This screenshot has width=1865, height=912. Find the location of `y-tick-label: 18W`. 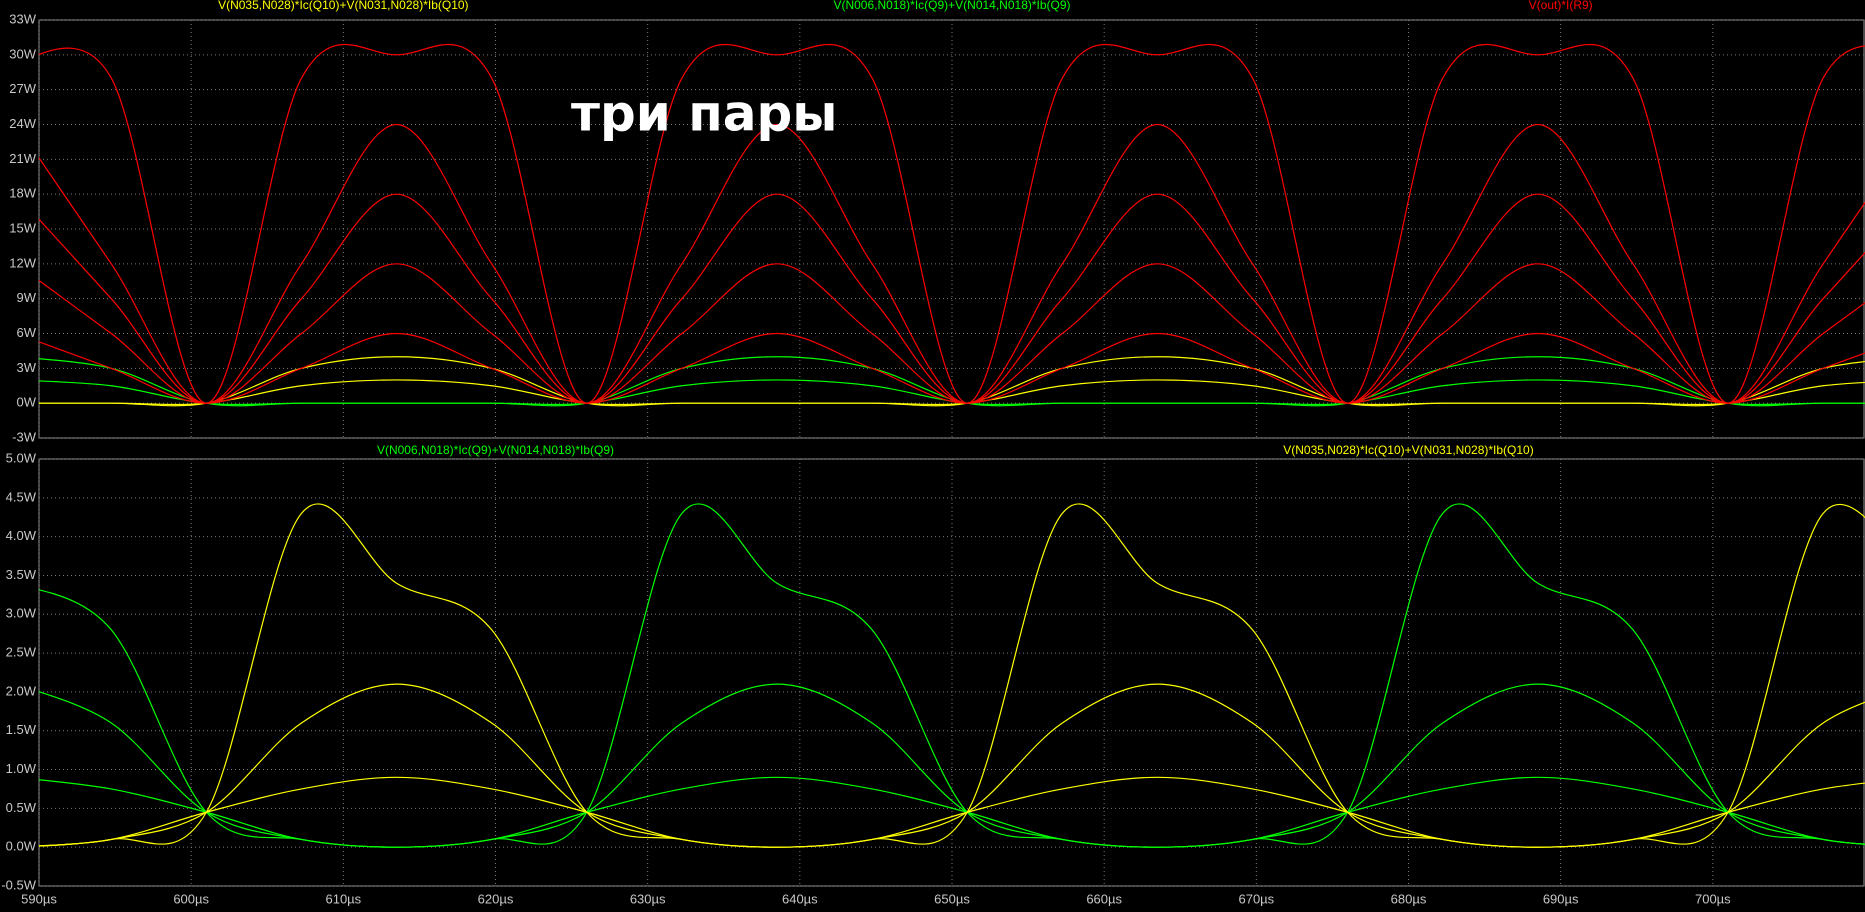

y-tick-label: 18W is located at coordinates (22, 193).